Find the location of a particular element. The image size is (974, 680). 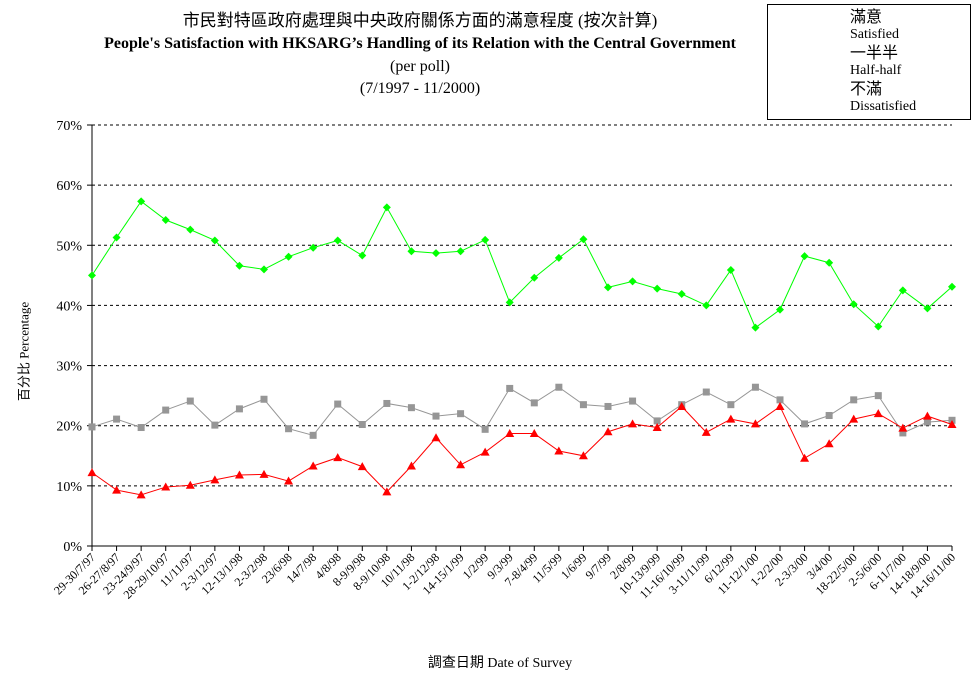

series-dissatisfied is located at coordinates (522, 450).